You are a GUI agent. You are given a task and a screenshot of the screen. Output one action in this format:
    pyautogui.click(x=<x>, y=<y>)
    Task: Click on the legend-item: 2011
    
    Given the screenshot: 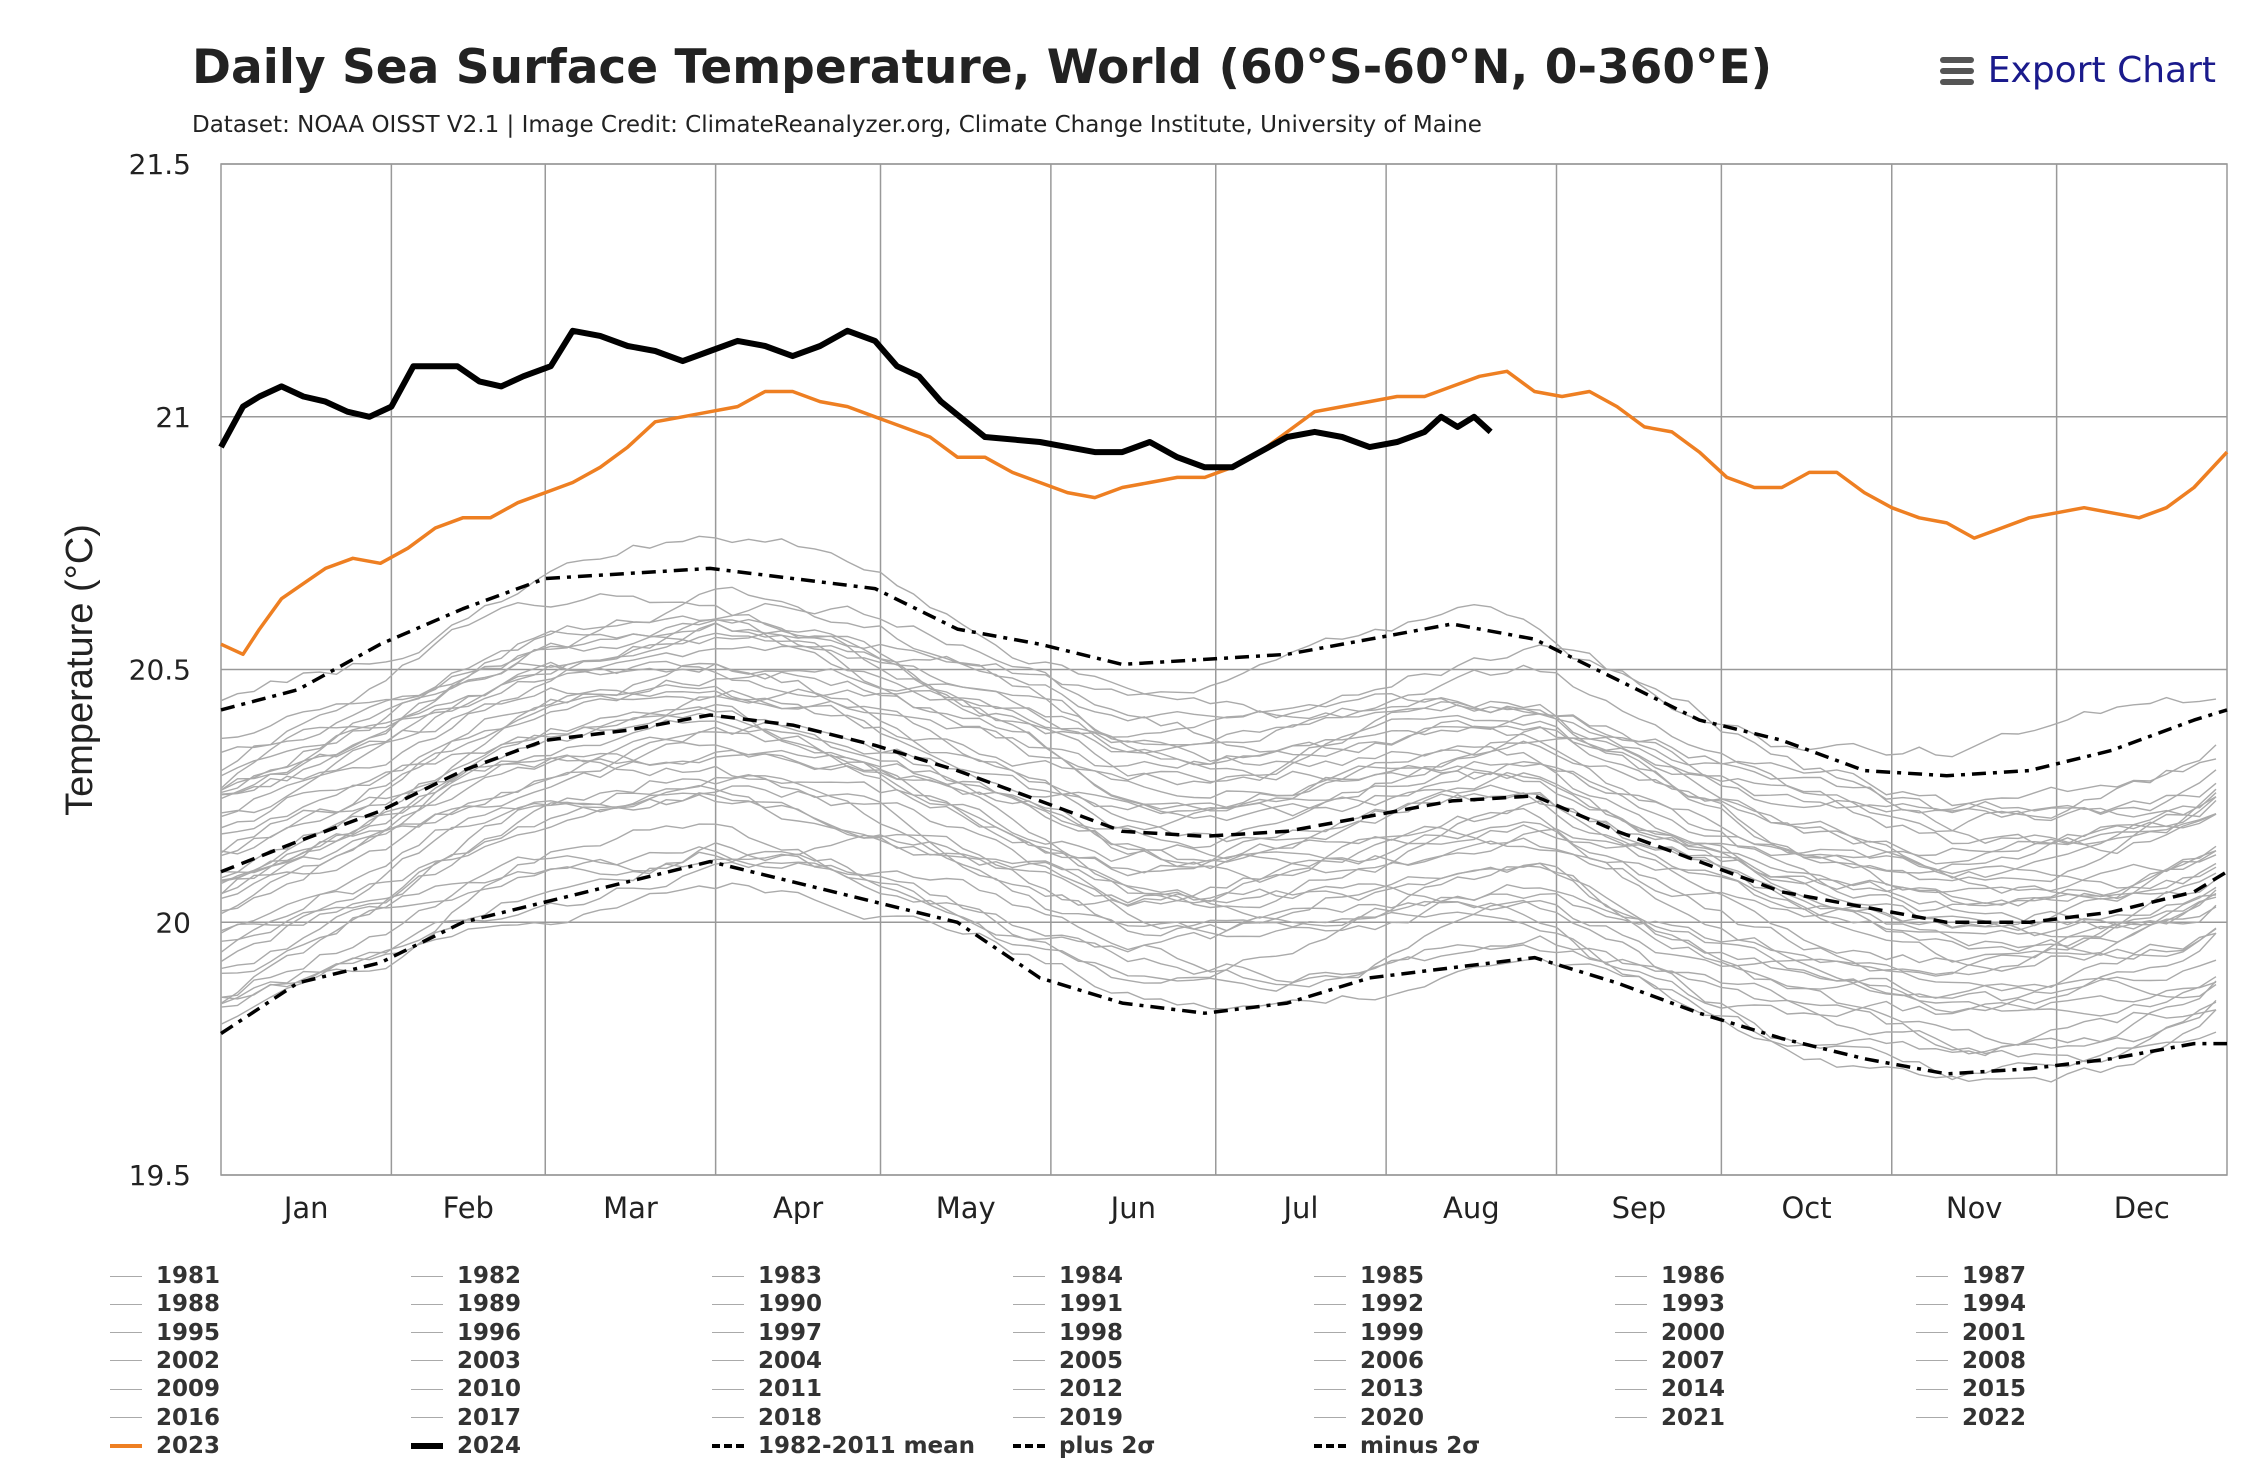 What is the action you would take?
    pyautogui.click(x=767, y=1389)
    